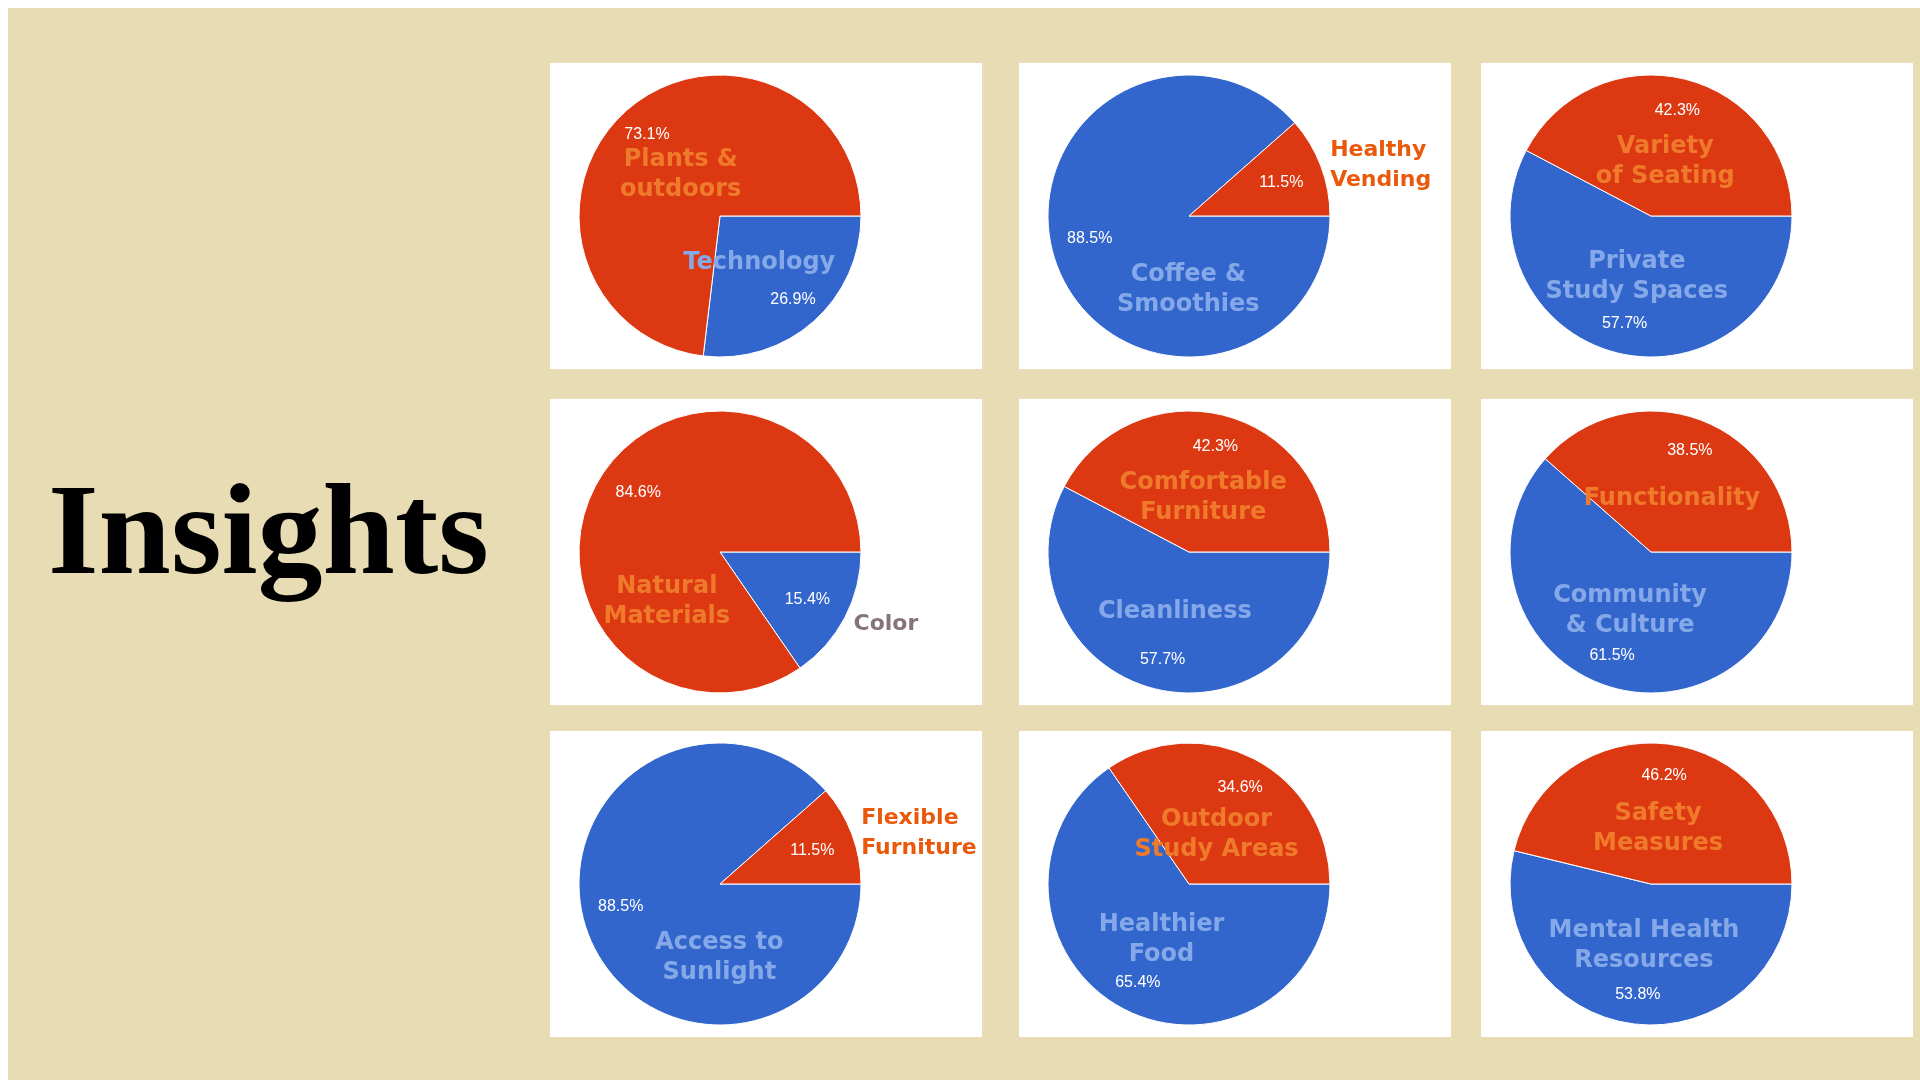  Describe the element at coordinates (1664, 775) in the screenshot. I see `data-label: 46.2%` at that location.